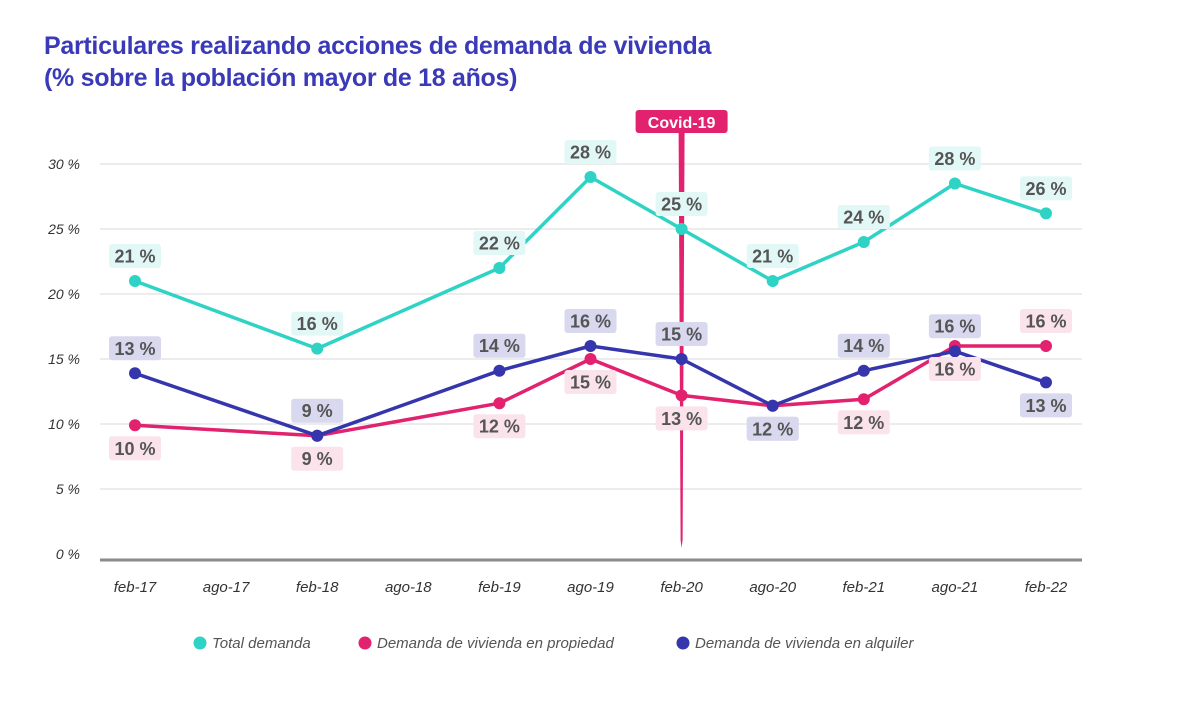  What do you see at coordinates (317, 411) in the screenshot?
I see `data-label-demanda-de-vivienda-en-alquiler: 9 %` at bounding box center [317, 411].